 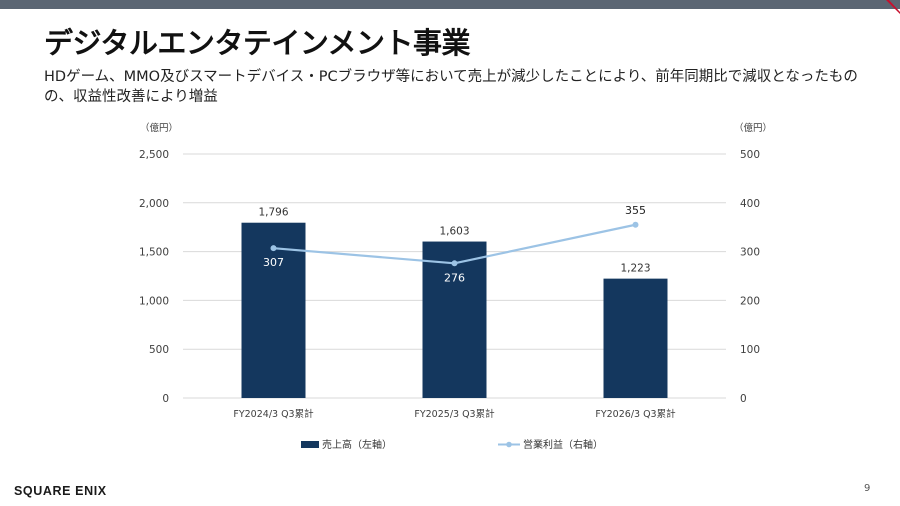 What do you see at coordinates (154, 155) in the screenshot?
I see `left-axis-tick-label: 2,500` at bounding box center [154, 155].